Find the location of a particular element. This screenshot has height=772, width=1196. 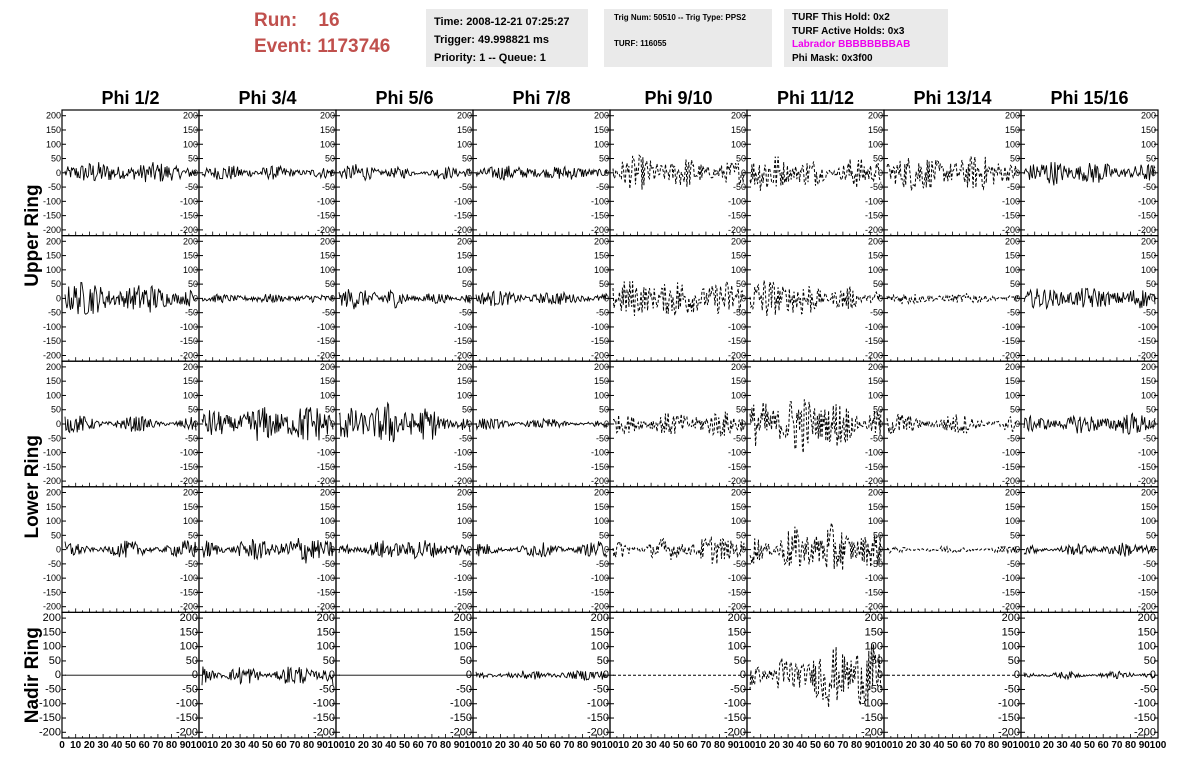

x-tick-label: 40 is located at coordinates (391, 745).